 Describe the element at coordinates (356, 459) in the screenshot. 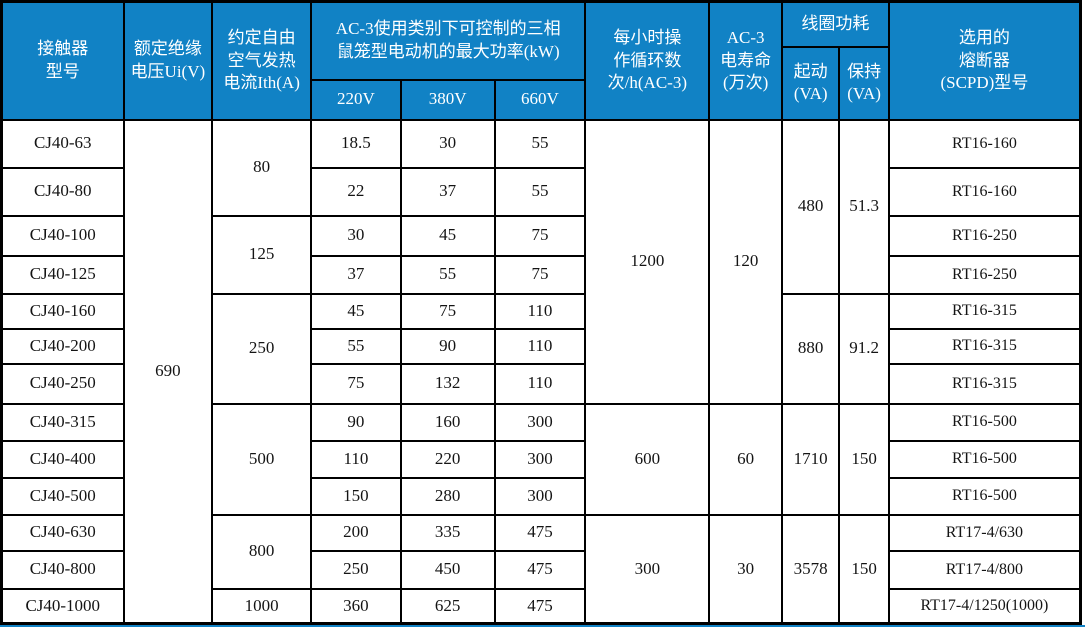

I see `cell-p220: 110` at that location.